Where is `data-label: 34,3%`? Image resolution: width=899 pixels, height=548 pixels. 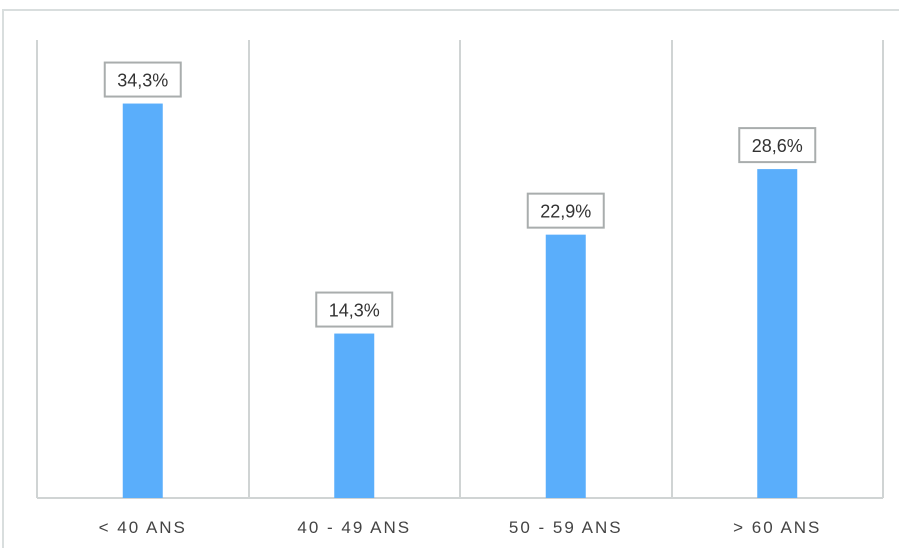
data-label: 34,3% is located at coordinates (142, 81).